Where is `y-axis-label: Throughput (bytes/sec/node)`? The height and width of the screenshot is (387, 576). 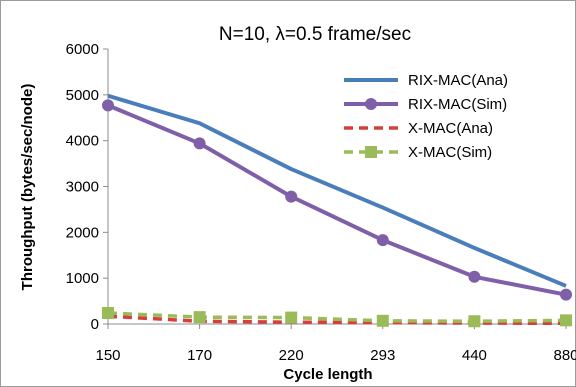
y-axis-label: Throughput (bytes/sec/node) is located at coordinates (27, 187).